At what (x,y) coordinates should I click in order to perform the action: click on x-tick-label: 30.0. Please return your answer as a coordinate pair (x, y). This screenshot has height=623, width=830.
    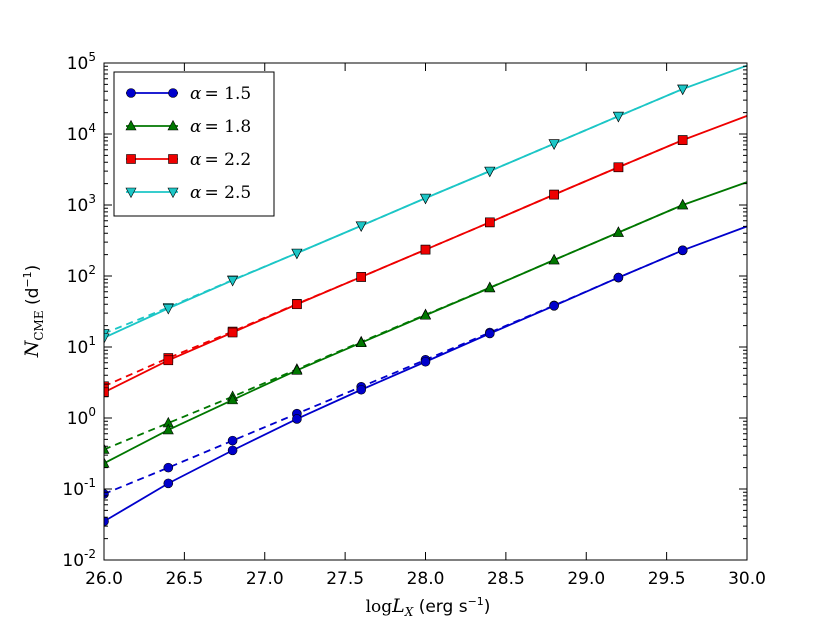
    Looking at the image, I should click on (747, 579).